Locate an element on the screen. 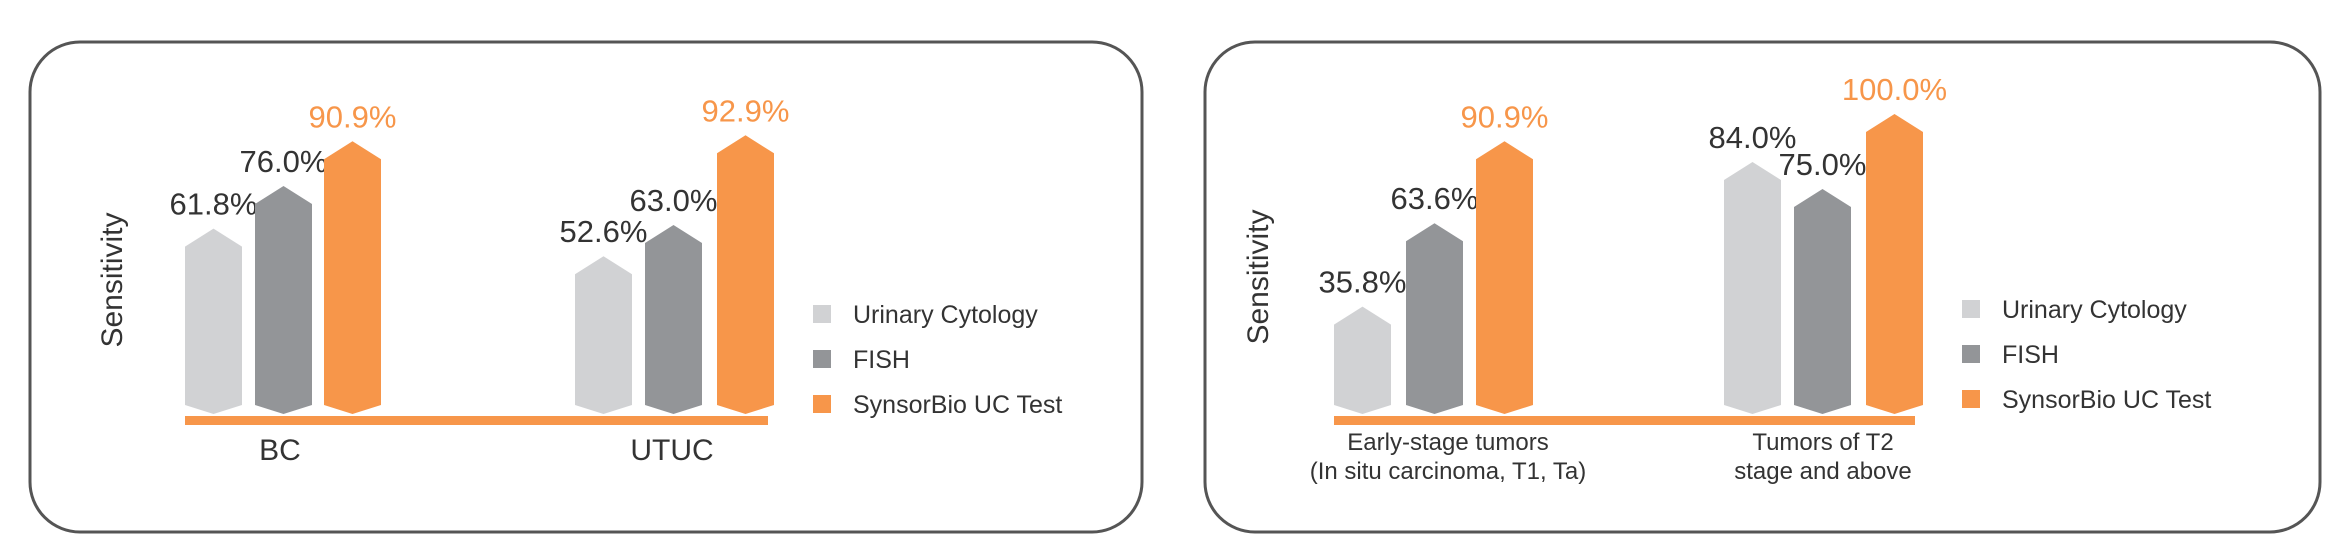 This screenshot has width=2347, height=553. category-label: BC is located at coordinates (280, 450).